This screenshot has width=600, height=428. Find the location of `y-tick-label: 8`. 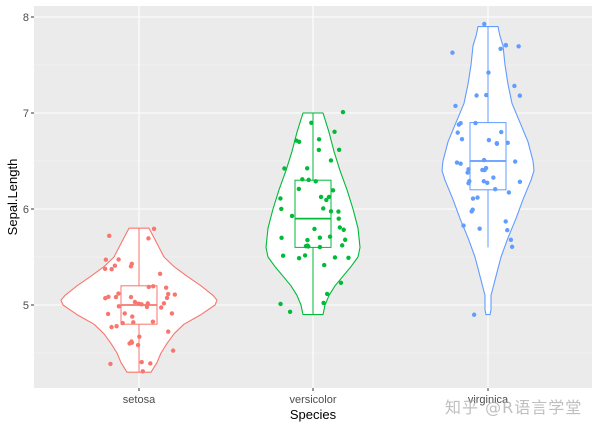

y-tick-label: 8 is located at coordinates (26, 18).